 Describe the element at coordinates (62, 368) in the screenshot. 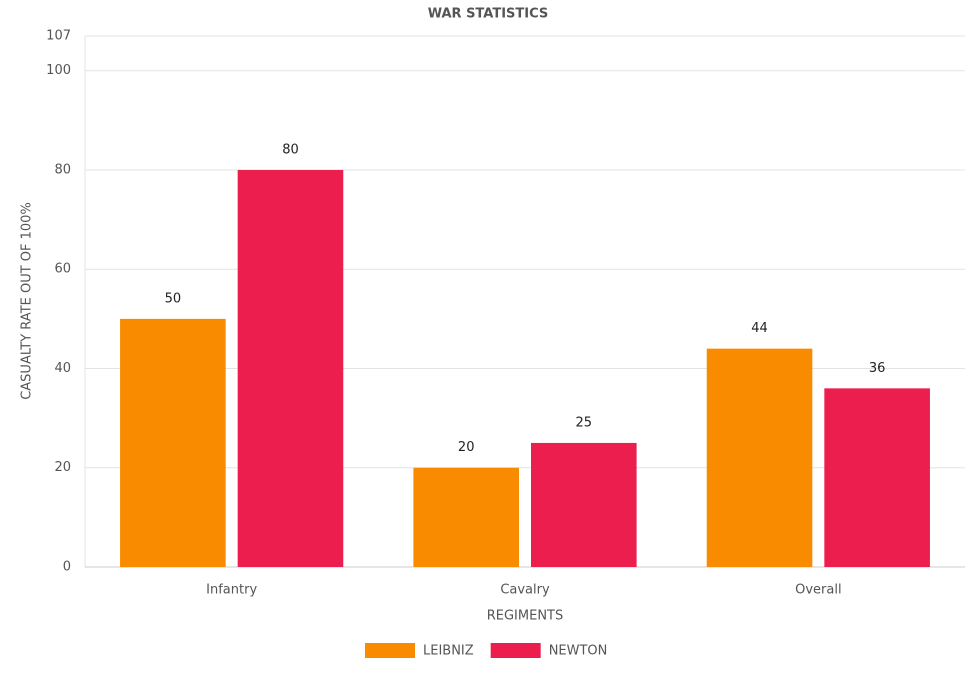

I see `y-tick-label: 40` at that location.